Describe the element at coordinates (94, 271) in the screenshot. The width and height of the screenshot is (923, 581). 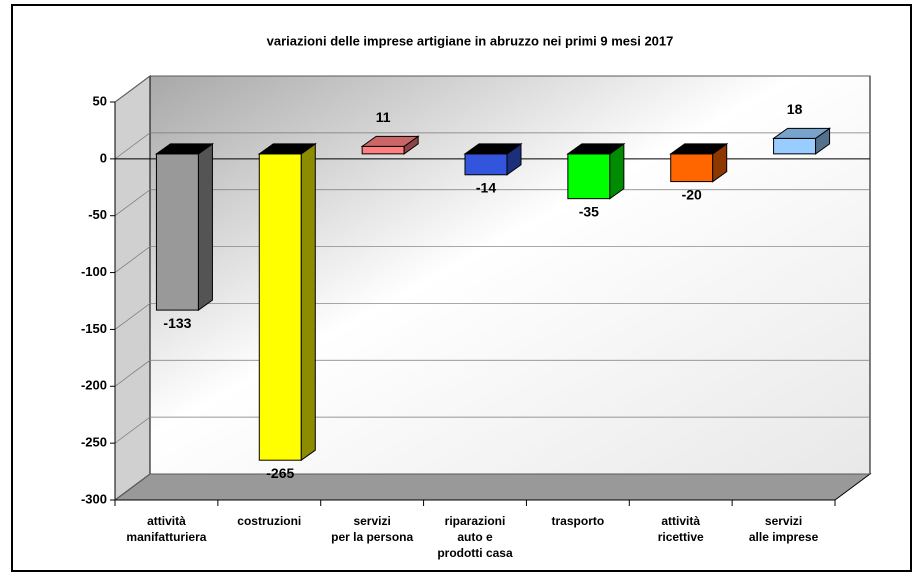
I see `y-tick-label: -100` at that location.